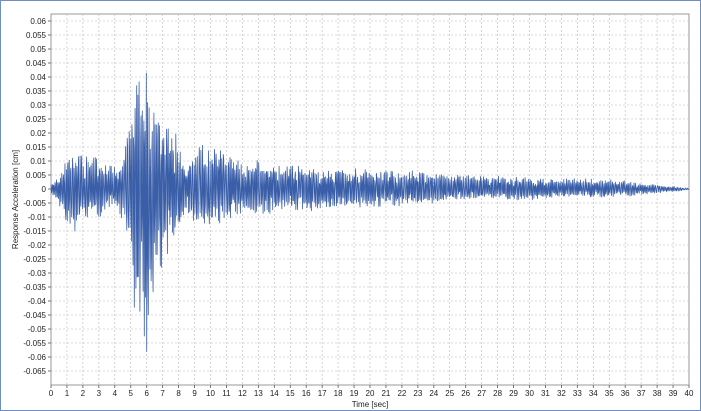 Image resolution: width=701 pixels, height=411 pixels. What do you see at coordinates (36, 63) in the screenshot?
I see `y-tick-label: 0.045` at bounding box center [36, 63].